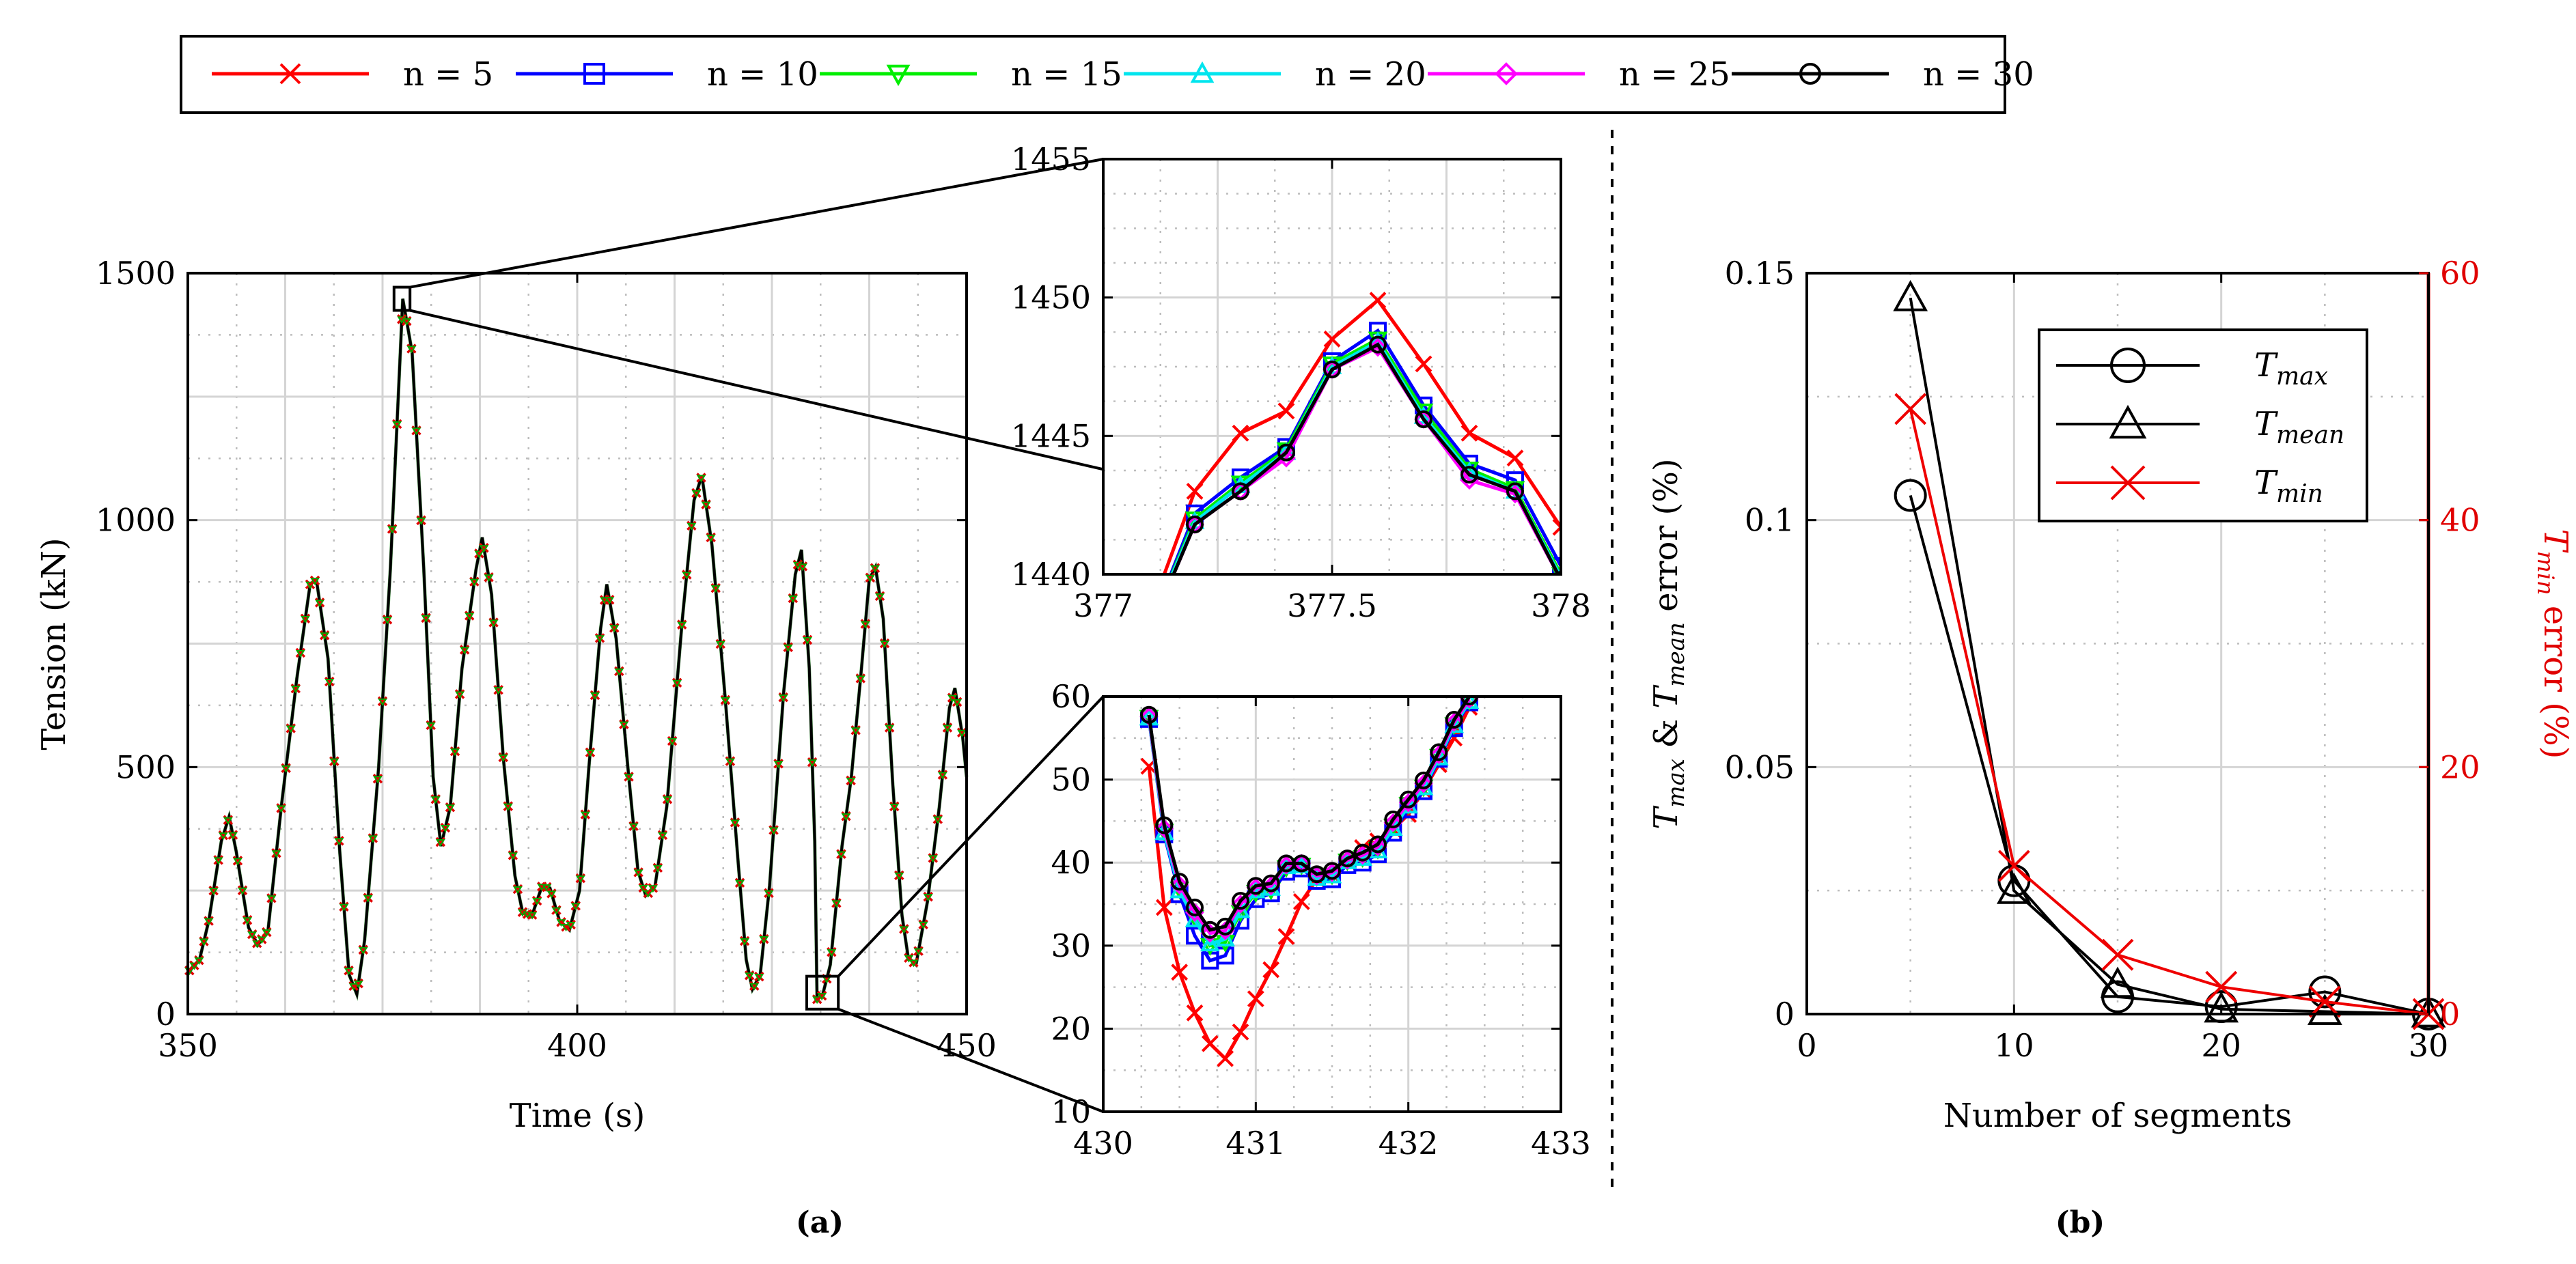 Image resolution: width=2576 pixels, height=1264 pixels. I want to click on x-tick-label: 0, so click(1807, 1045).